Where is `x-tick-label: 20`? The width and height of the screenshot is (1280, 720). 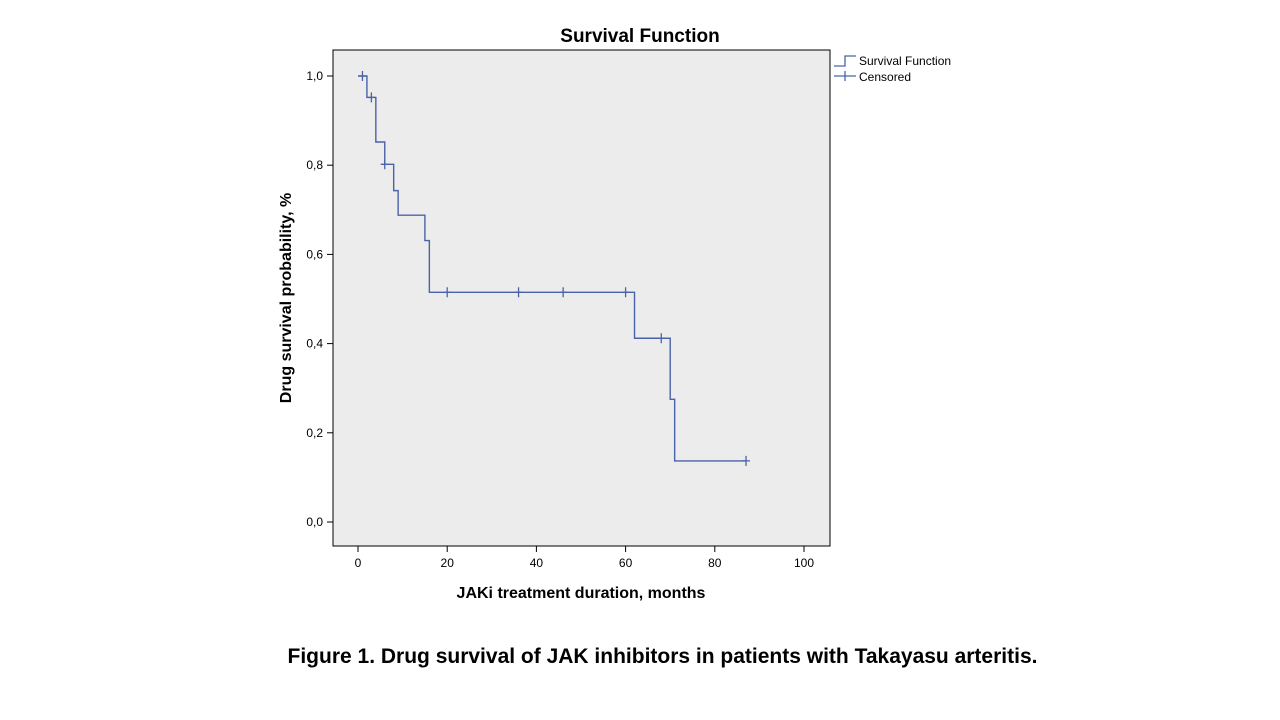
x-tick-label: 20 is located at coordinates (448, 563).